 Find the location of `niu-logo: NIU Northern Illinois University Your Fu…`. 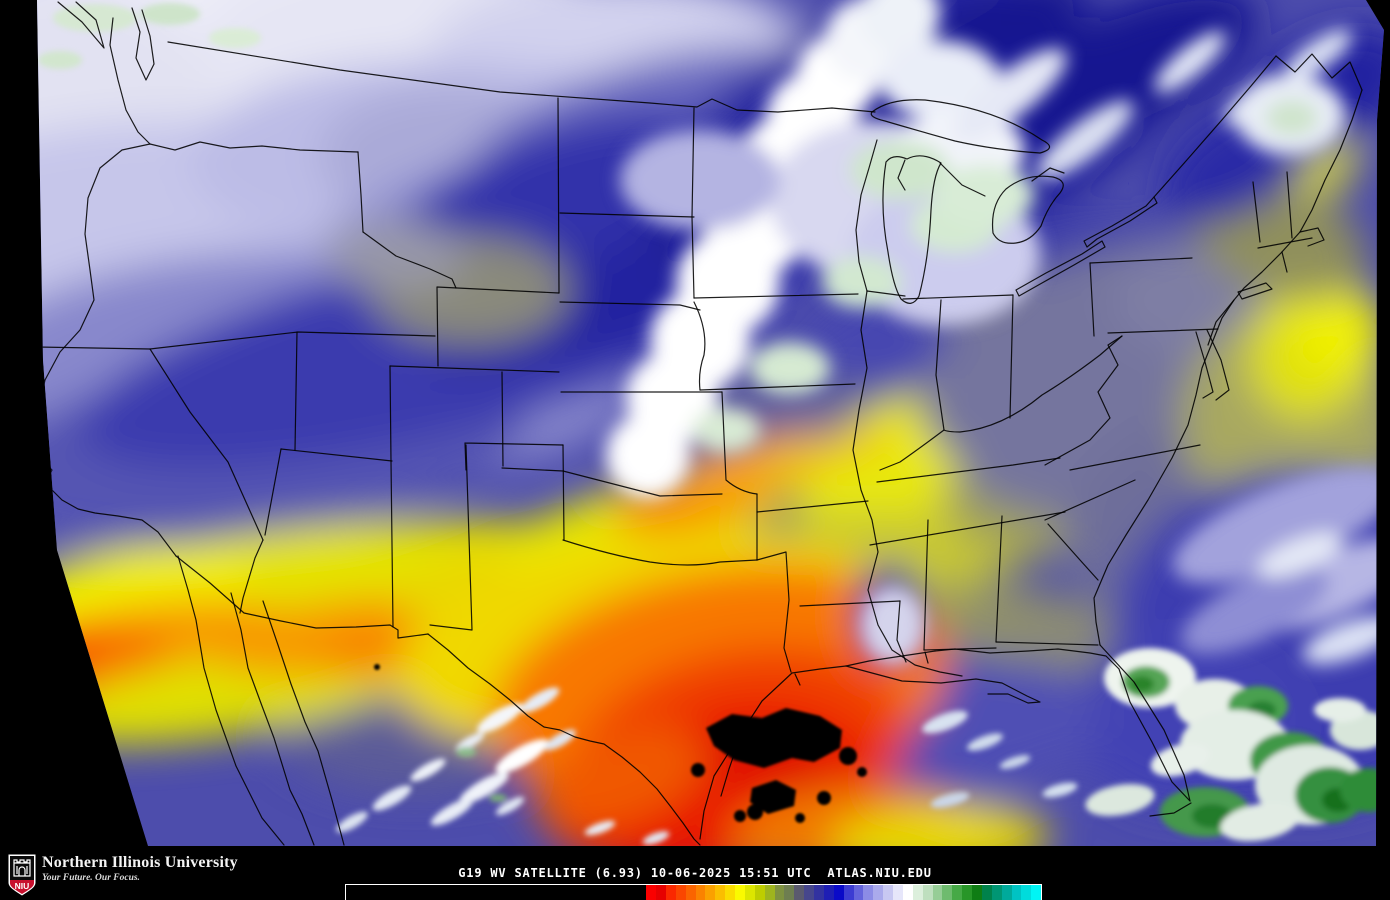

niu-logo: NIU Northern Illinois University Your Fu… is located at coordinates (123, 875).